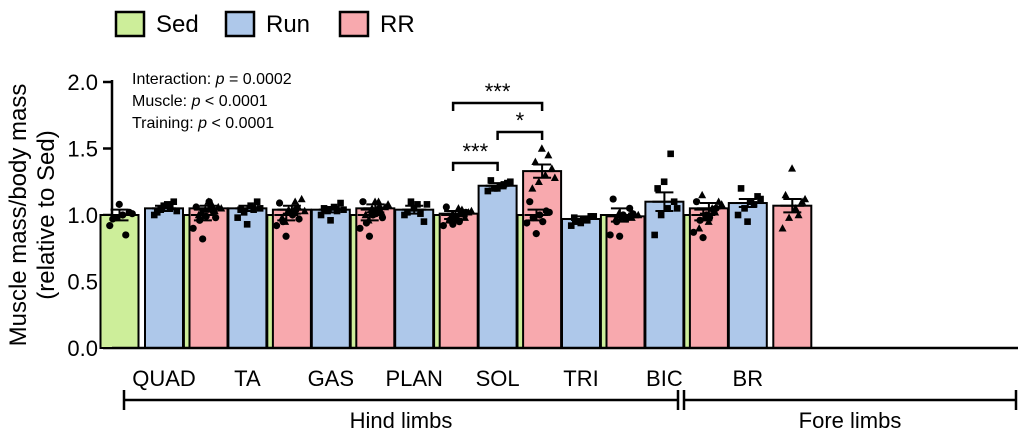 This screenshot has width=1024, height=435. I want to click on y-tick-label: 1.5, so click(82, 149).